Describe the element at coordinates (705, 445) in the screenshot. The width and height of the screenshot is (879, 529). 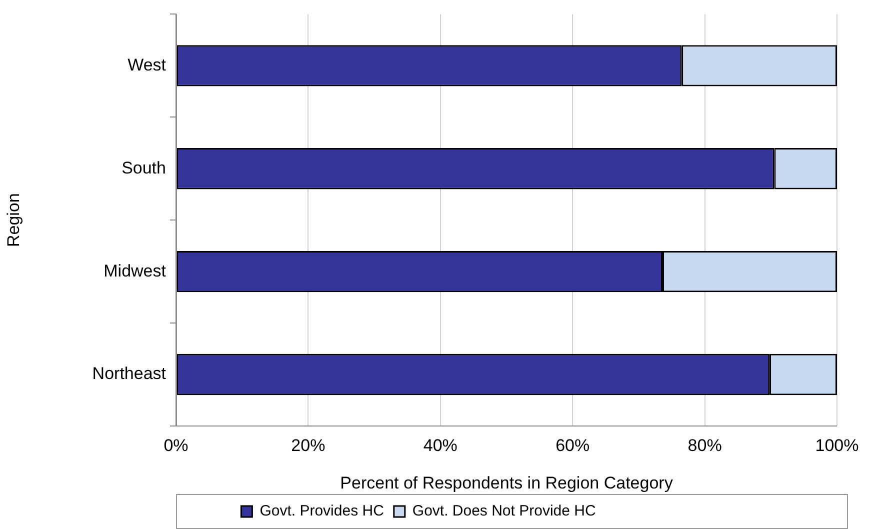
I see `x-tick-label: 80%` at that location.